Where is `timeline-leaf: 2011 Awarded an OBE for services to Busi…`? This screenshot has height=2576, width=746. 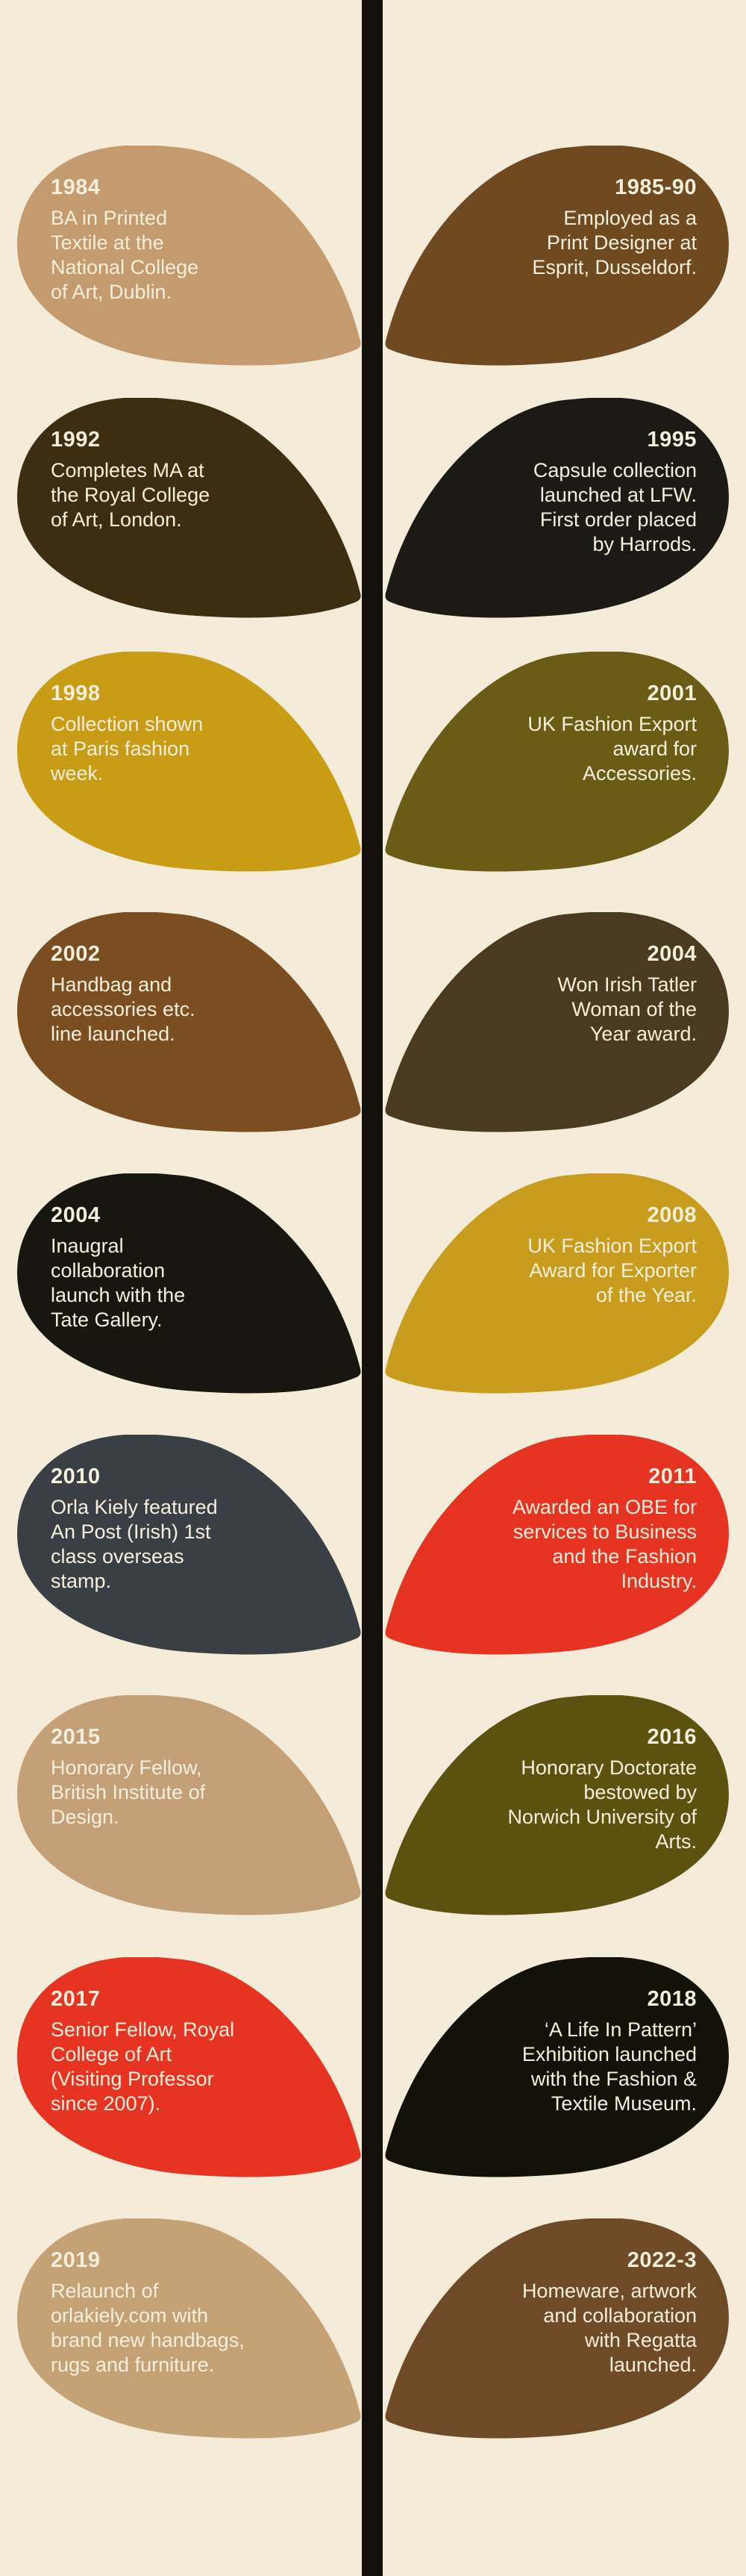 timeline-leaf: 2011 Awarded an OBE for services to Busi… is located at coordinates (557, 1547).